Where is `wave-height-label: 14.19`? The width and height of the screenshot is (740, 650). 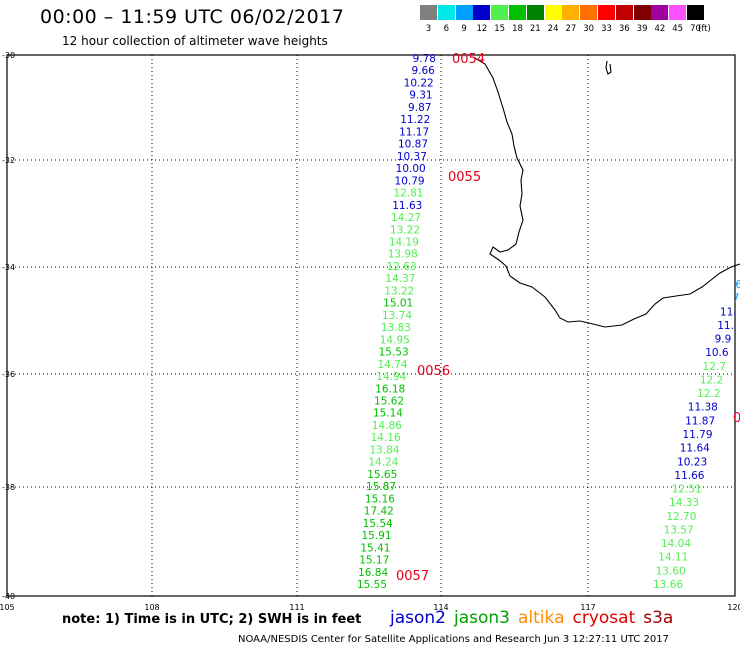
wave-height-label: 14.19 is located at coordinates (404, 242).